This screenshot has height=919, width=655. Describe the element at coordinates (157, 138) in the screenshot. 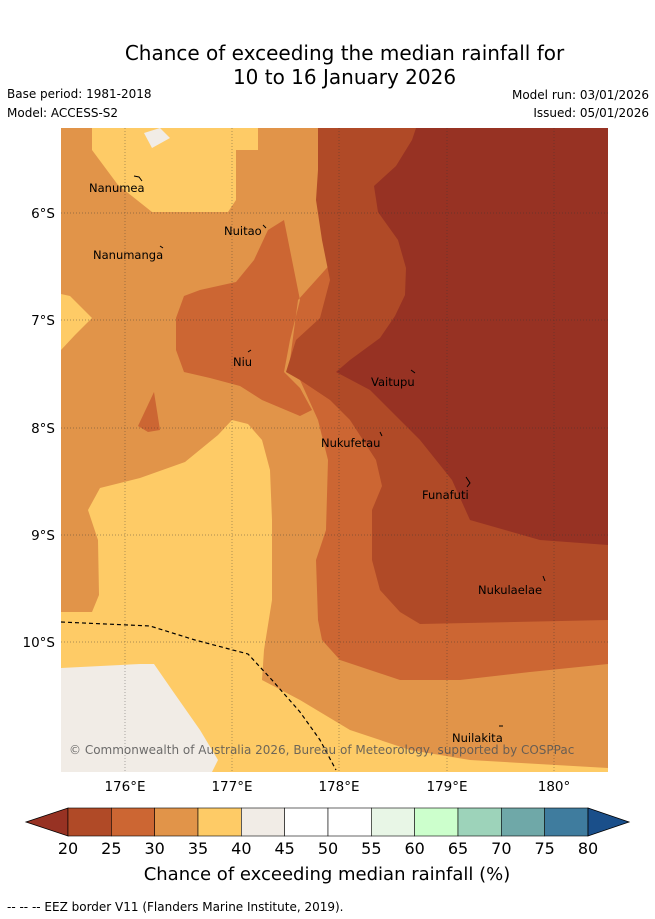

I see `zone-40-45-north` at that location.